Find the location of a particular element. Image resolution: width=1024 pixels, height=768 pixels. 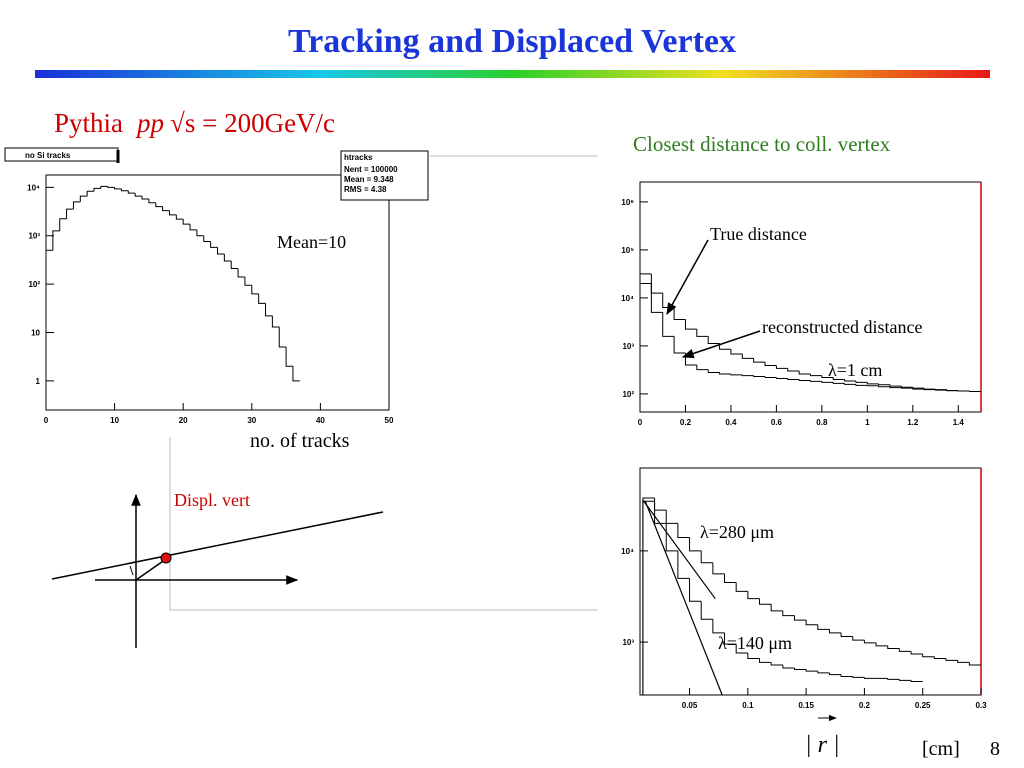

x-tick-label: 0.05 is located at coordinates (690, 705).